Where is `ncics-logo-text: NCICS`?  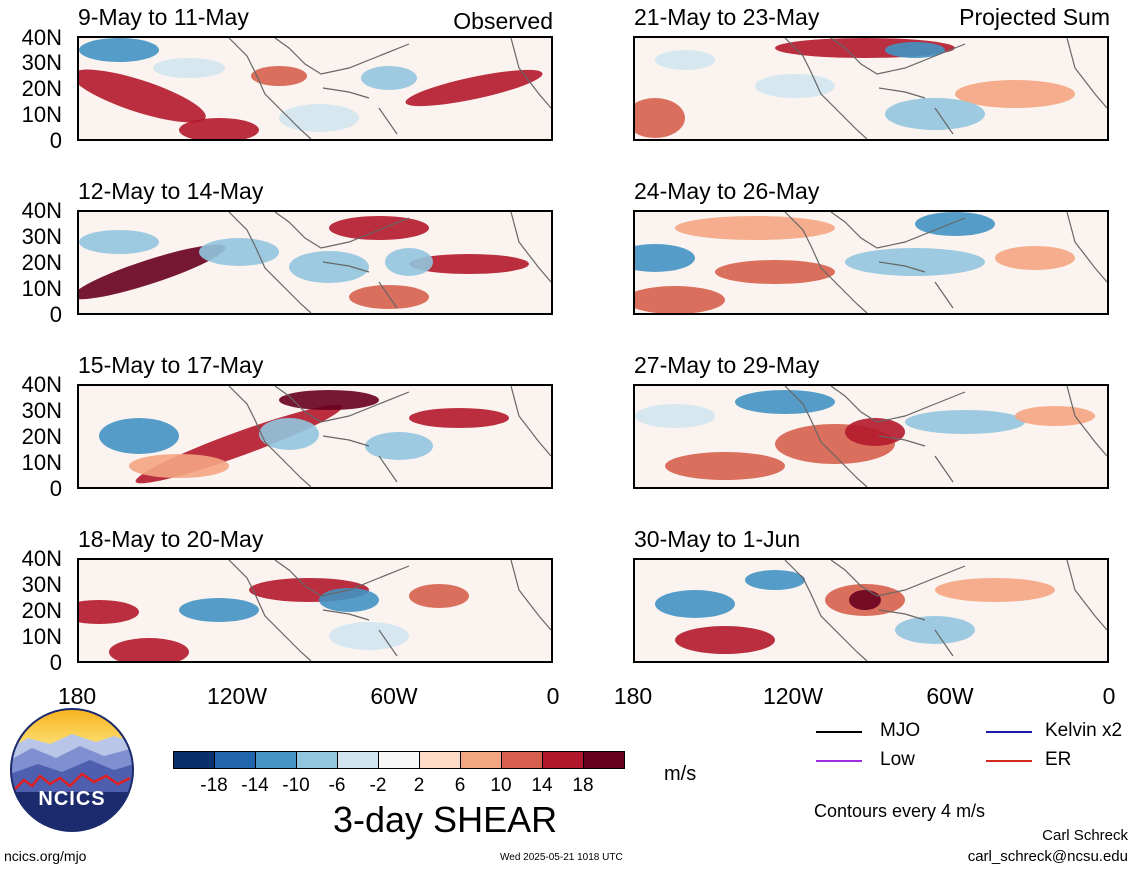
ncics-logo-text: NCICS is located at coordinates (72, 799).